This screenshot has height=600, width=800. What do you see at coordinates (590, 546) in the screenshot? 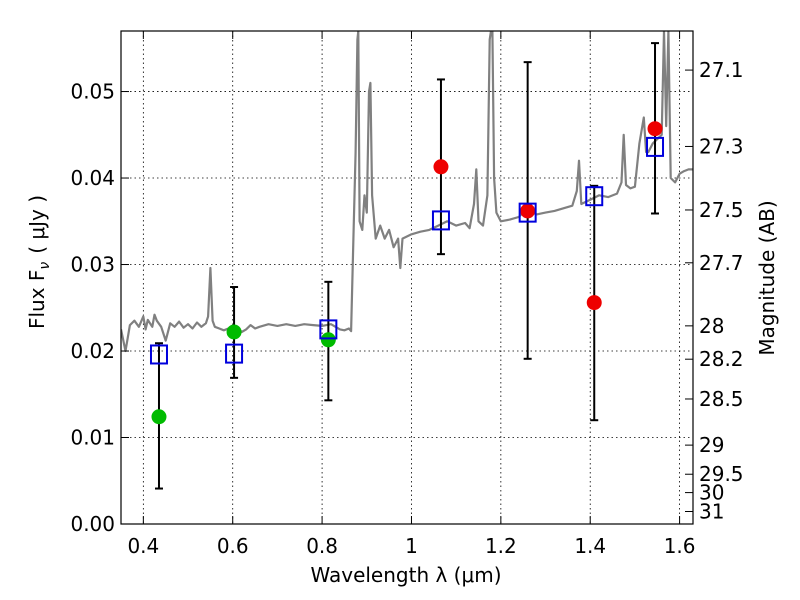
I see `x-tick-label: 1.4` at bounding box center [590, 546].